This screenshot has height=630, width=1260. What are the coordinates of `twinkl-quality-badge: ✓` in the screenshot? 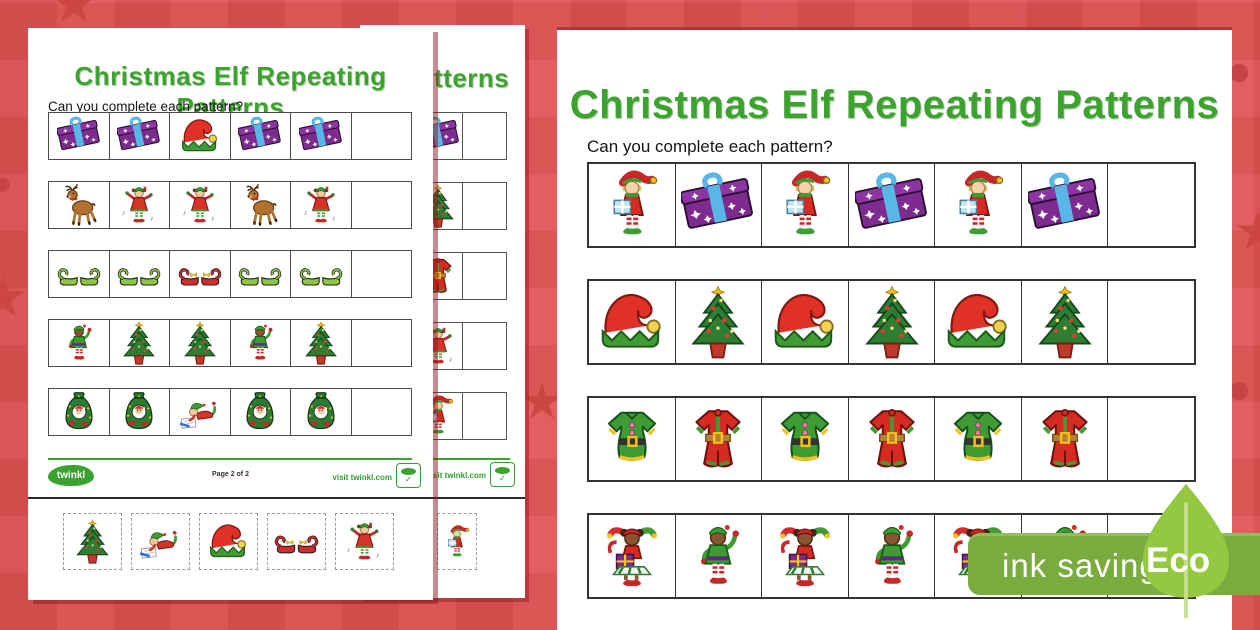 It's located at (408, 475).